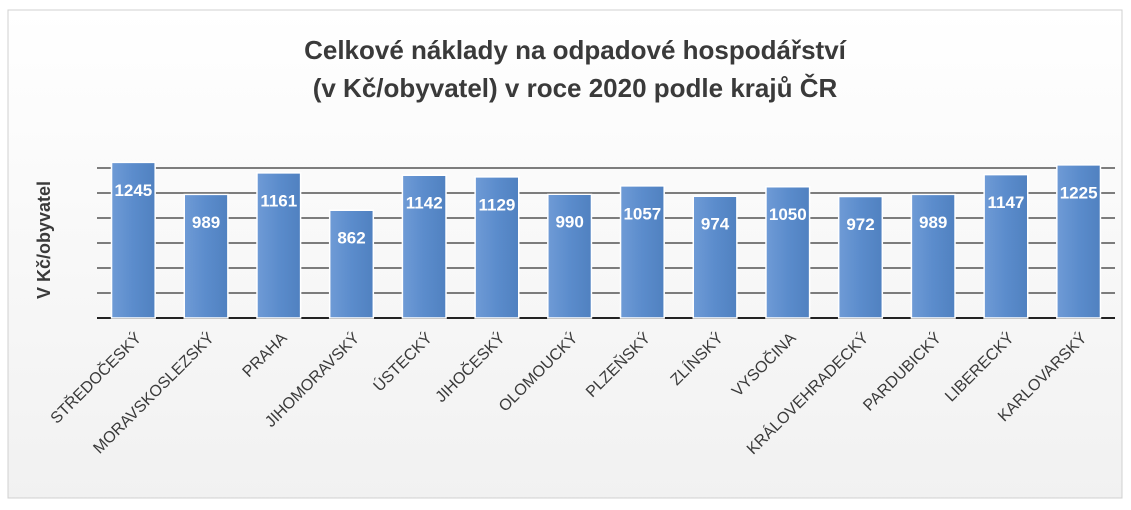 This screenshot has height=510, width=1131. What do you see at coordinates (351, 238) in the screenshot?
I see `data-label: 862` at bounding box center [351, 238].